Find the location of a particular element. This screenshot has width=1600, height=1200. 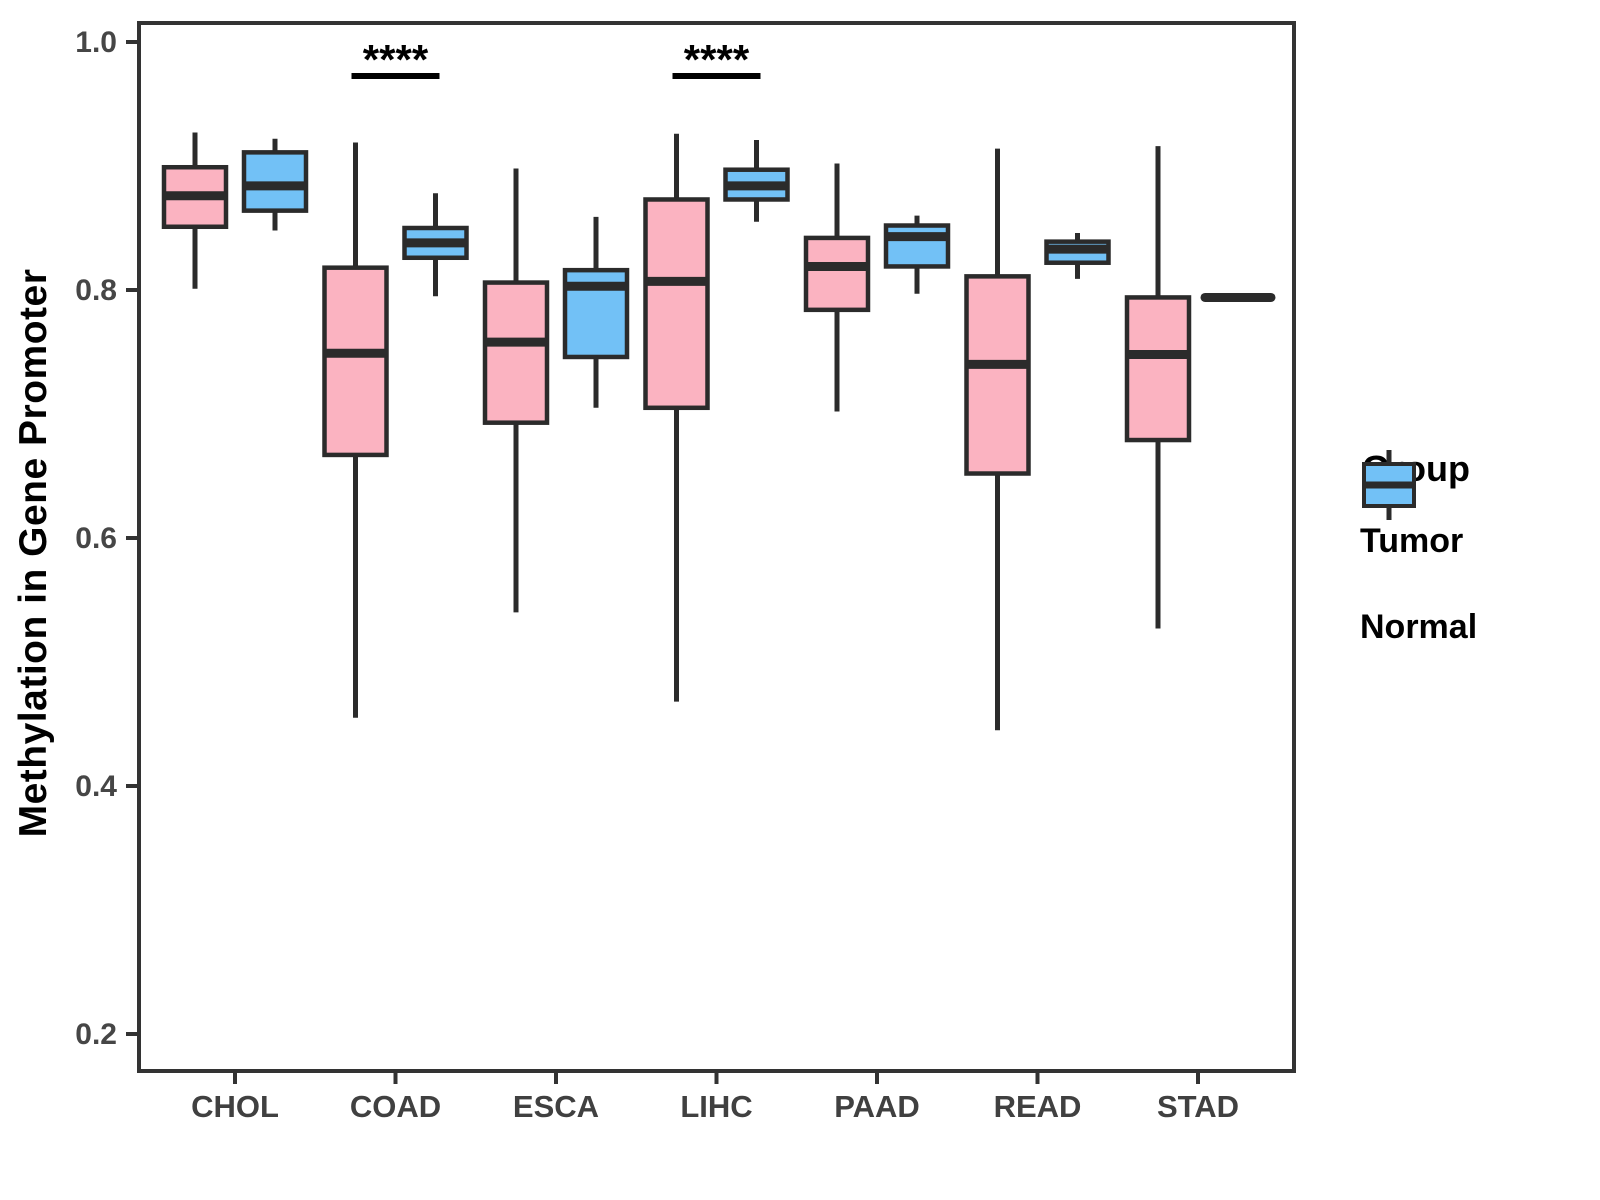

box-esca-tumor is located at coordinates (516, 352).